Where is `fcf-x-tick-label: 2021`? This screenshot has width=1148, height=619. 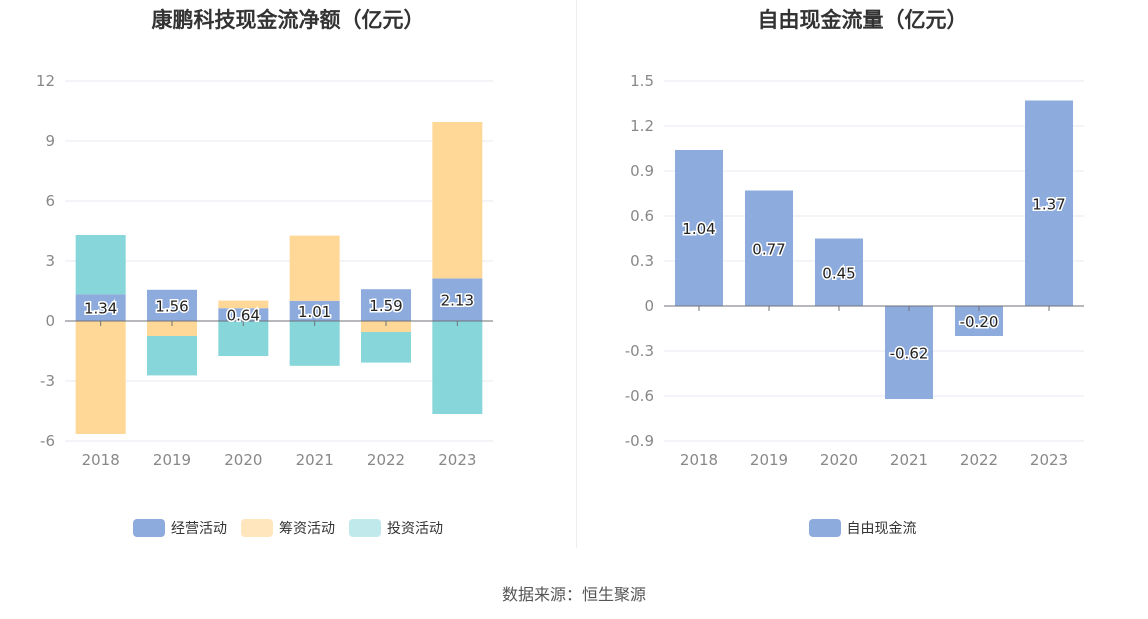 fcf-x-tick-label: 2021 is located at coordinates (909, 460).